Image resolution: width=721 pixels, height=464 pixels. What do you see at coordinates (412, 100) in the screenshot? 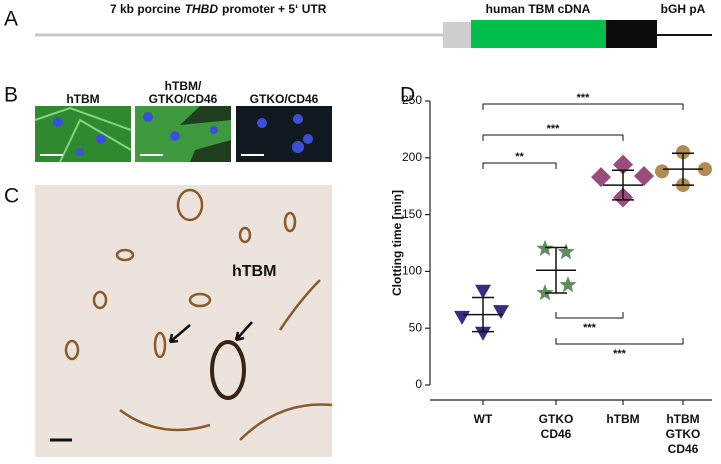
I see `y-tick-label: 250` at bounding box center [412, 100].